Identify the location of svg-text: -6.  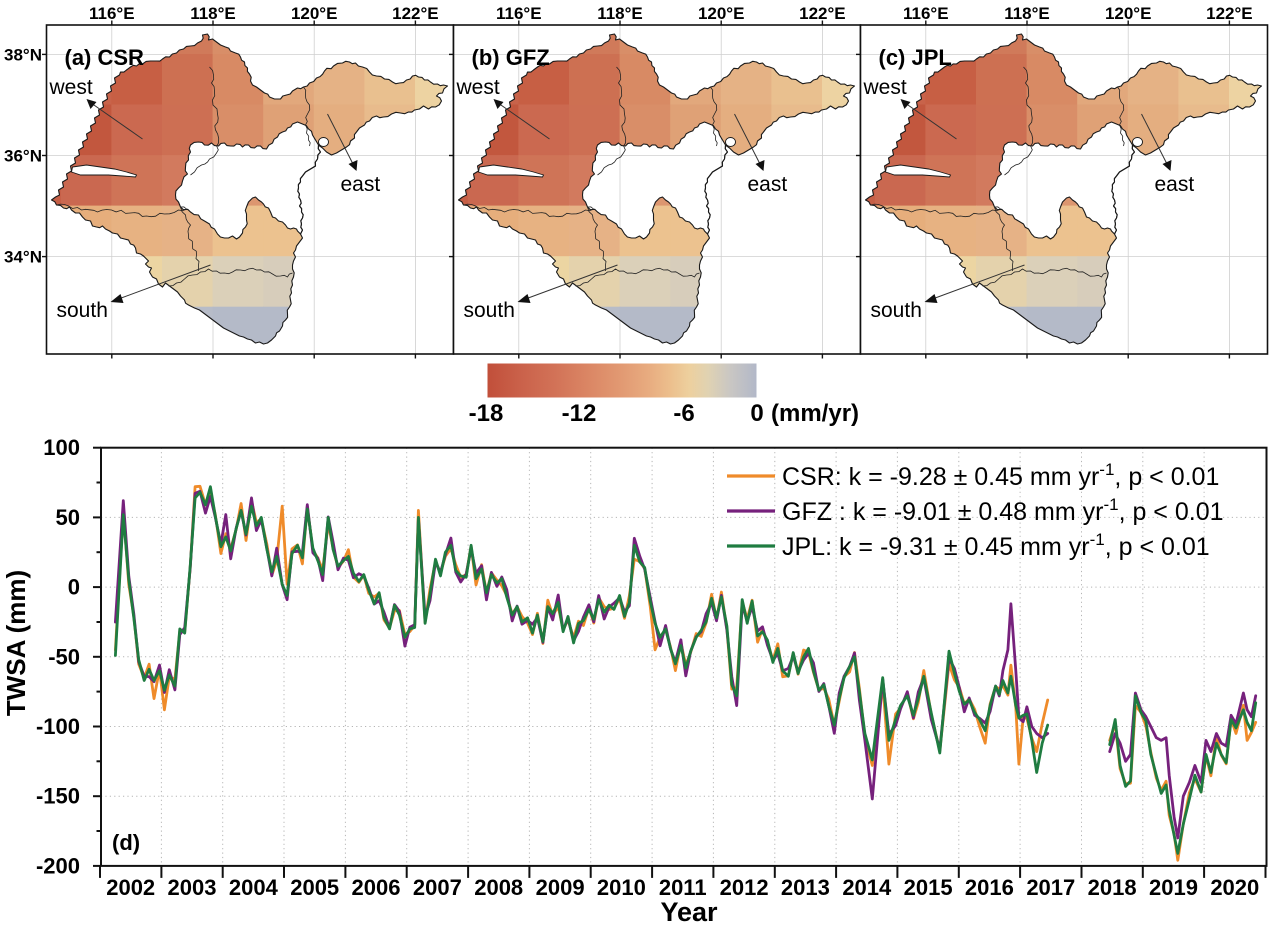
(683, 413).